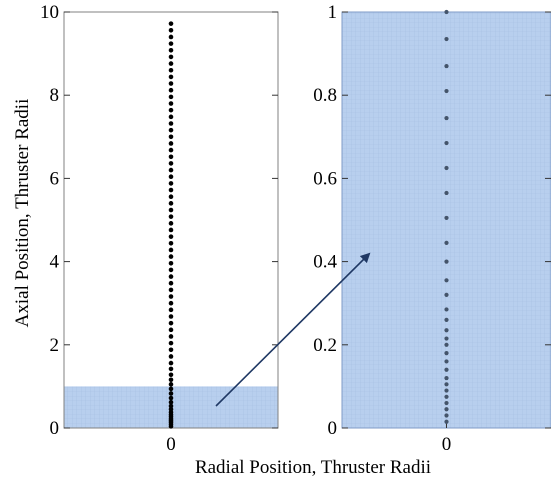 Image resolution: width=551 pixels, height=481 pixels. I want to click on left-data-points, so click(171, 225).